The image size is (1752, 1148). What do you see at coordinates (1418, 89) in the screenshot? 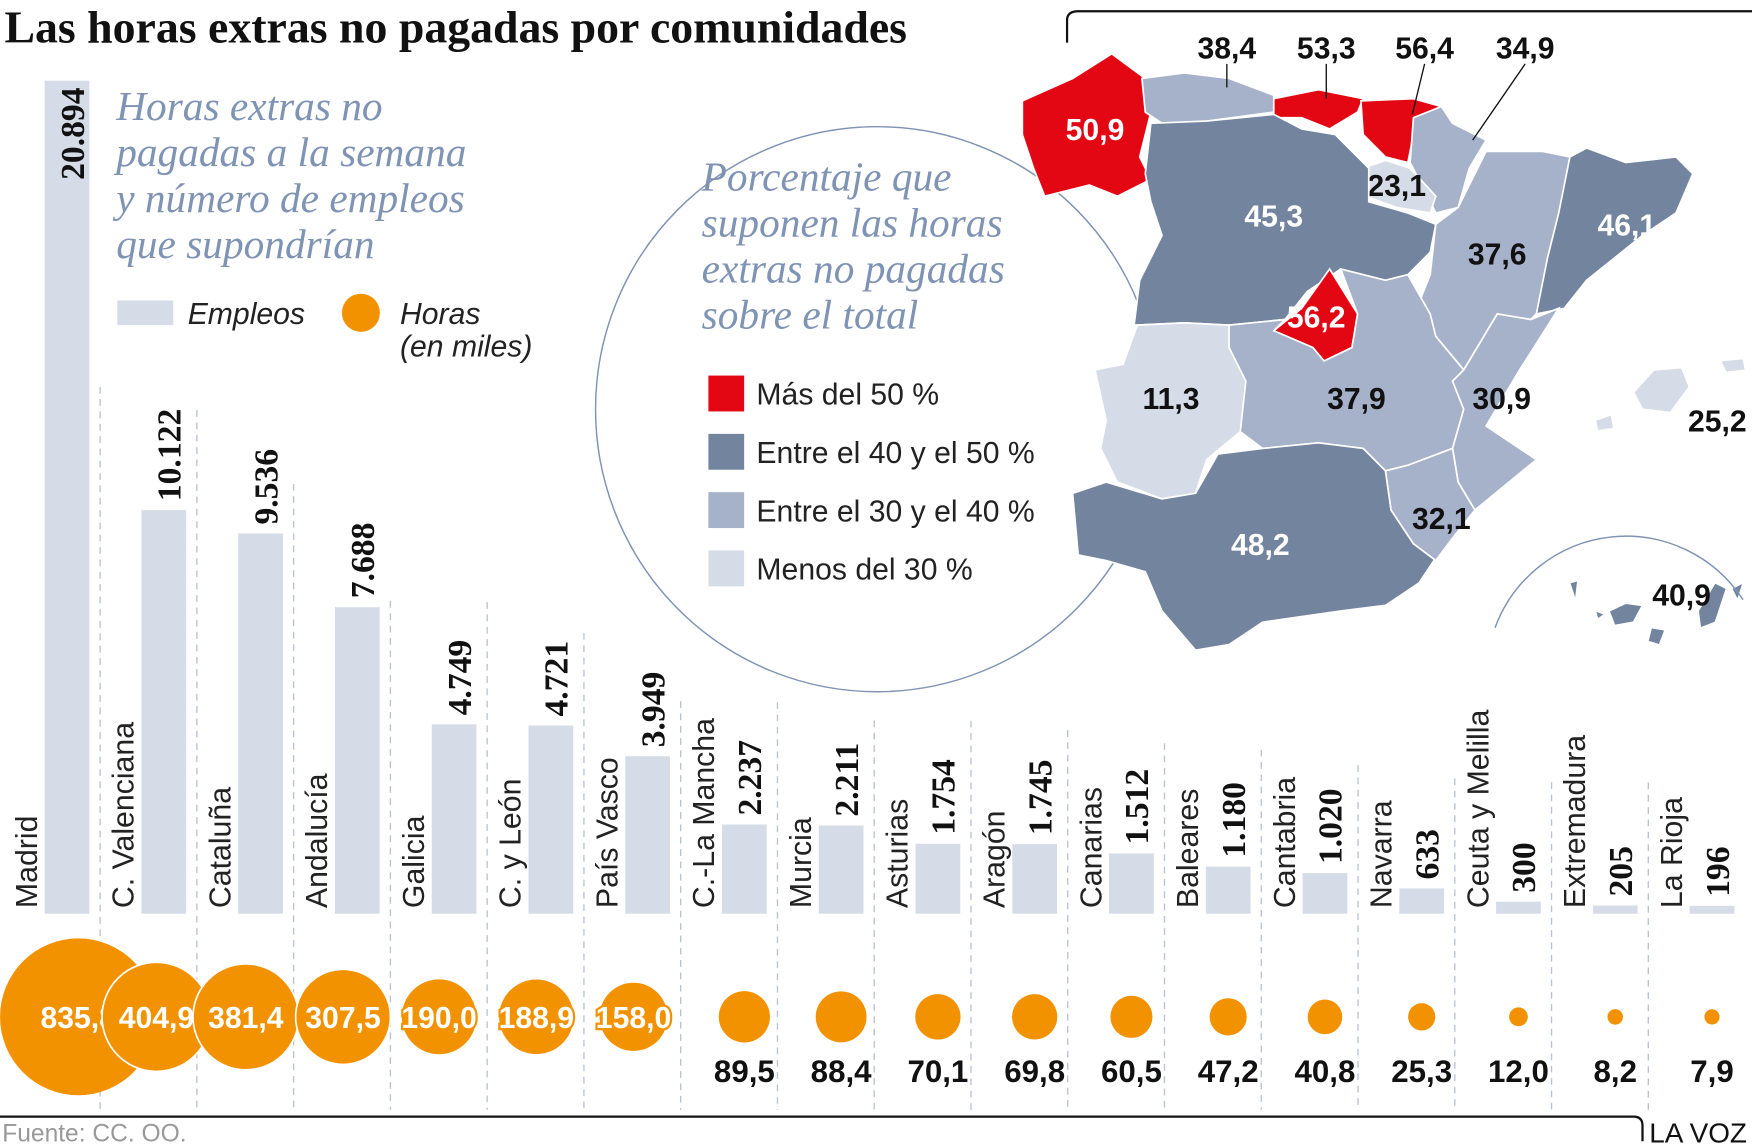
I see `leader-line` at bounding box center [1418, 89].